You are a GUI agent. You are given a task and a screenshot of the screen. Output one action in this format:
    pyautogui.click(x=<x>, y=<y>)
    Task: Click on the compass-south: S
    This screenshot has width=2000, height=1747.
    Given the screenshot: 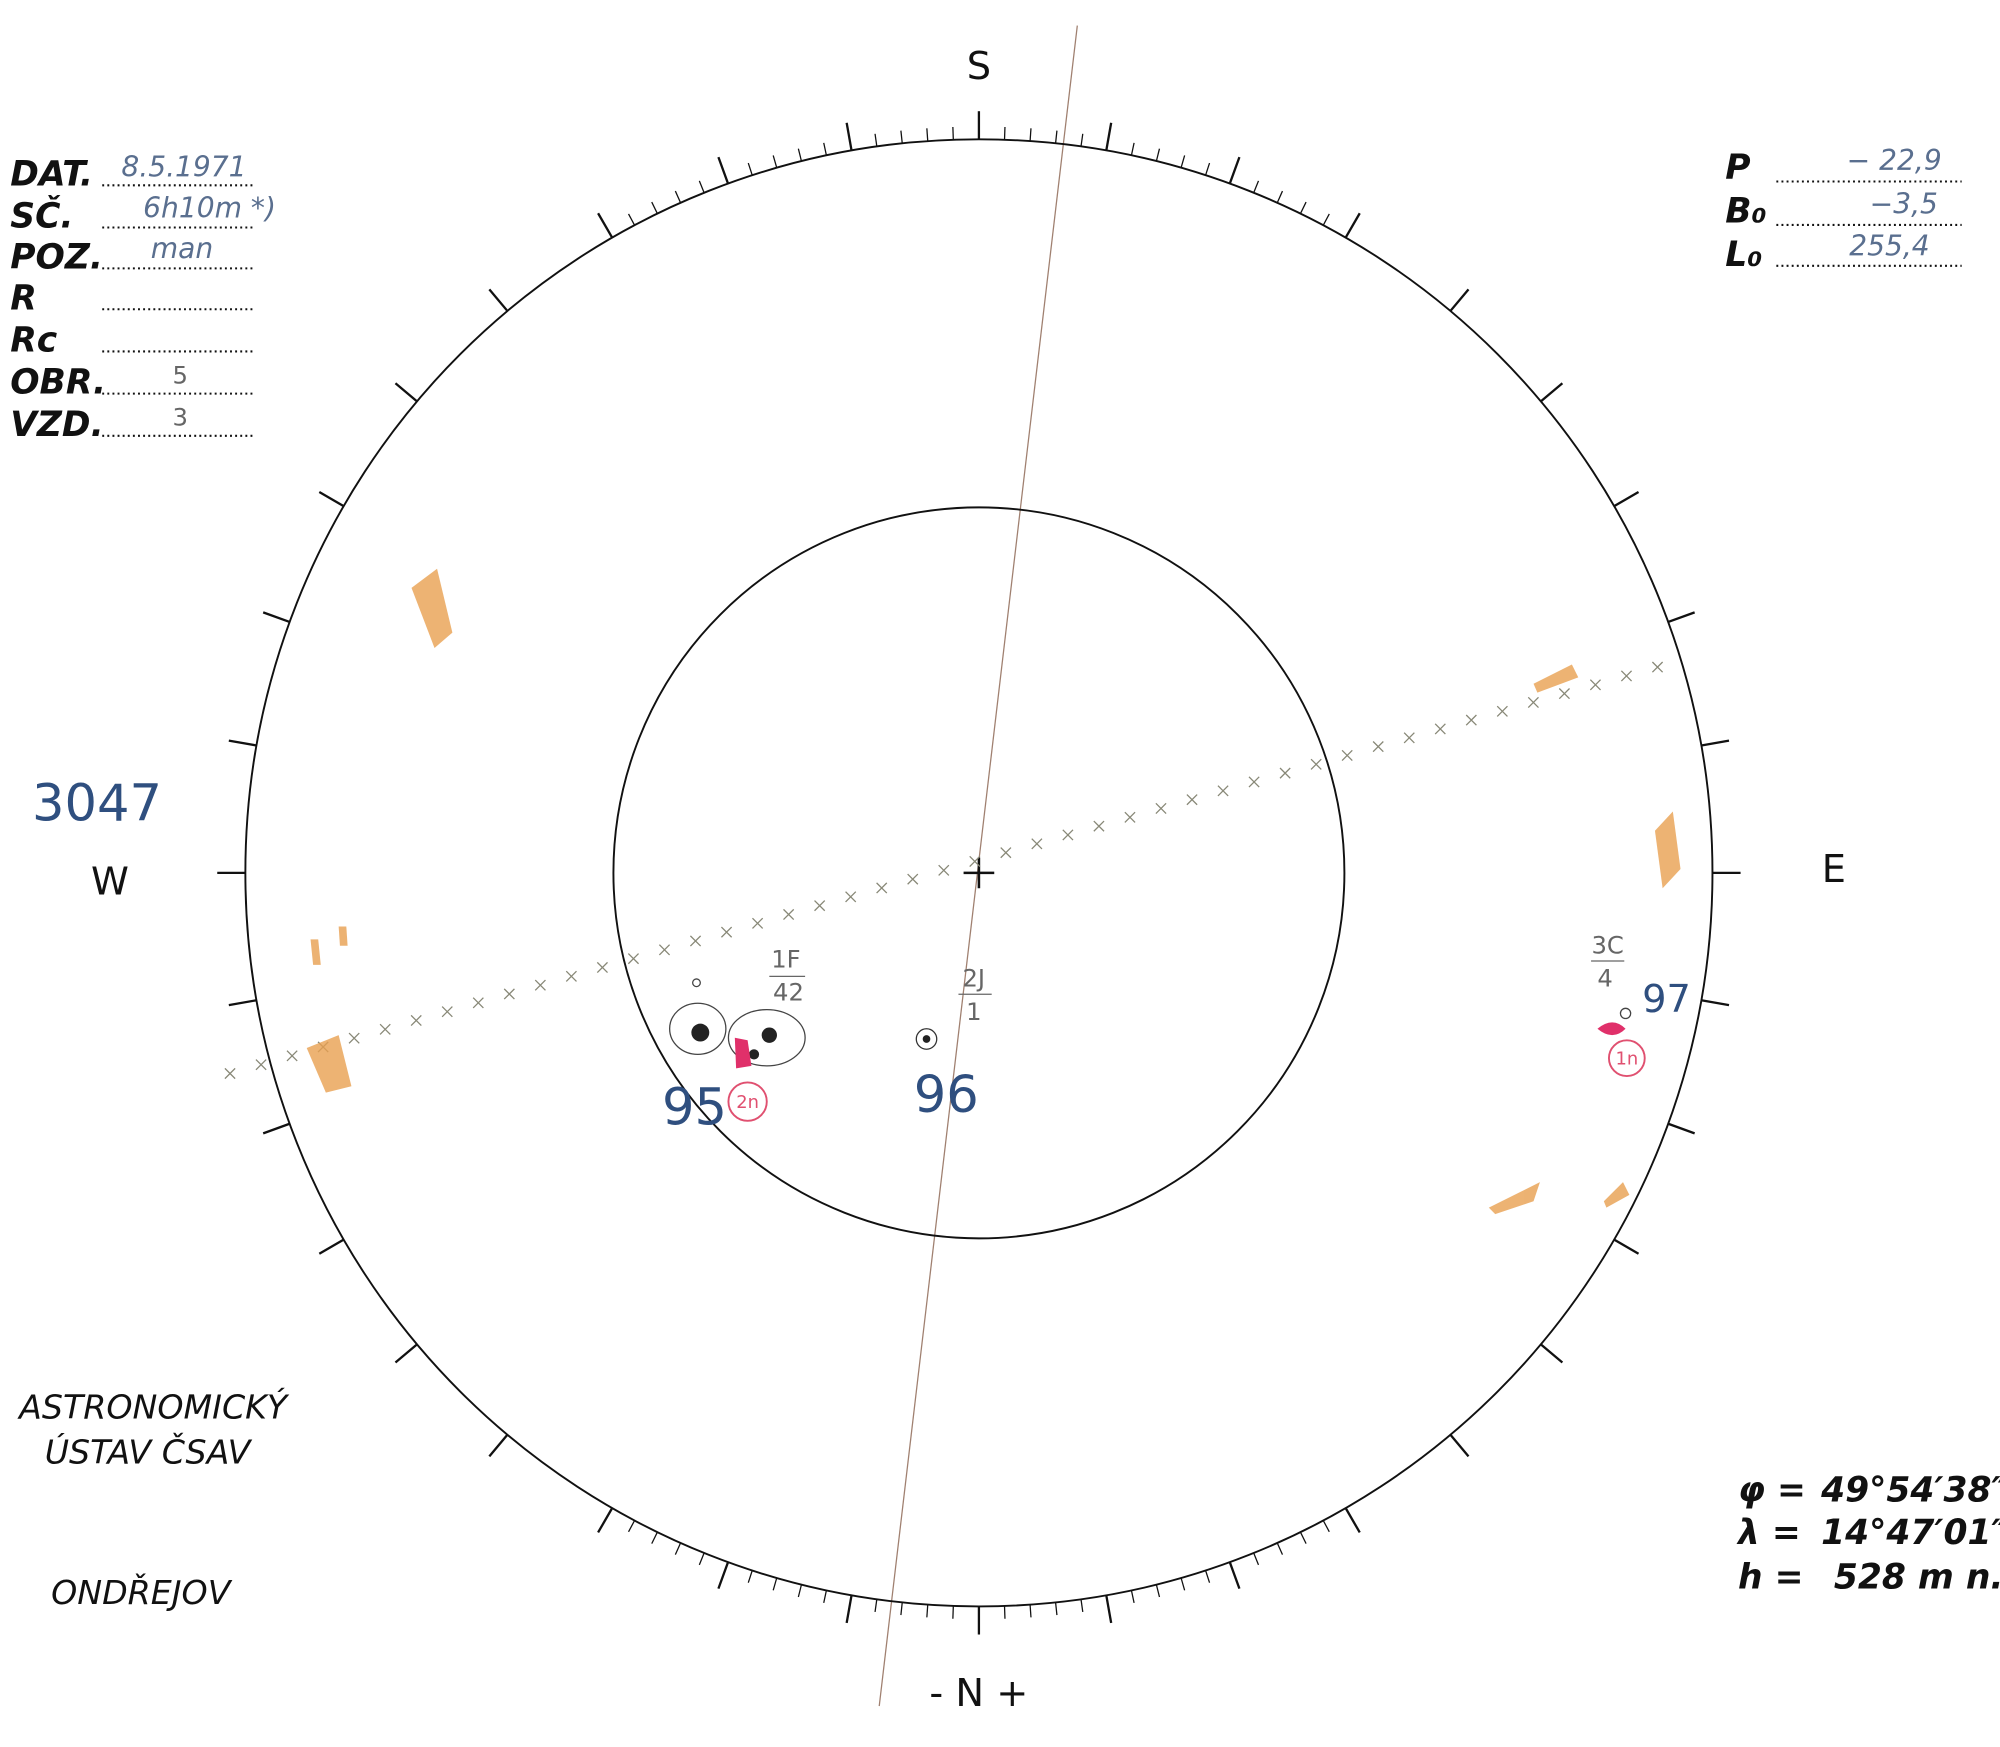 What is the action you would take?
    pyautogui.click(x=979, y=66)
    